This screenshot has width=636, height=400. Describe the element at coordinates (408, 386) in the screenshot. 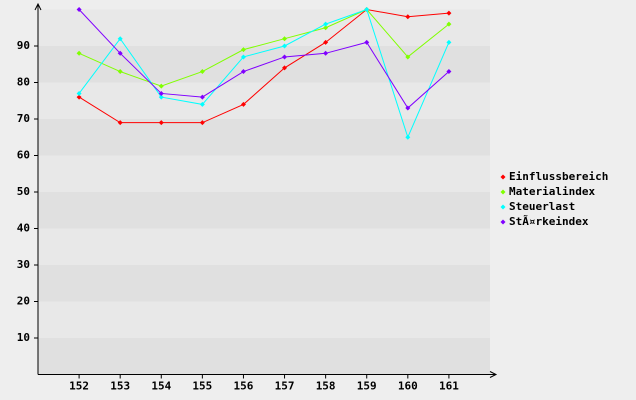

I see `x-tick-label: 160` at that location.